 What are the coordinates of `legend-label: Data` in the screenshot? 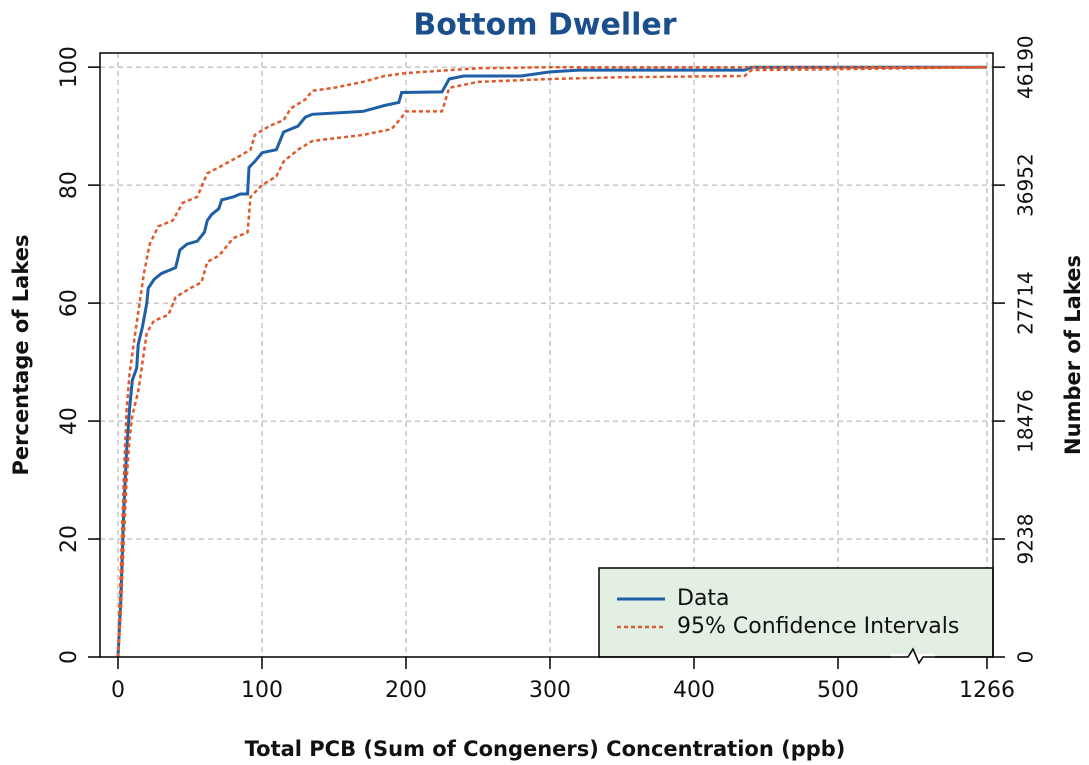 It's located at (703, 598).